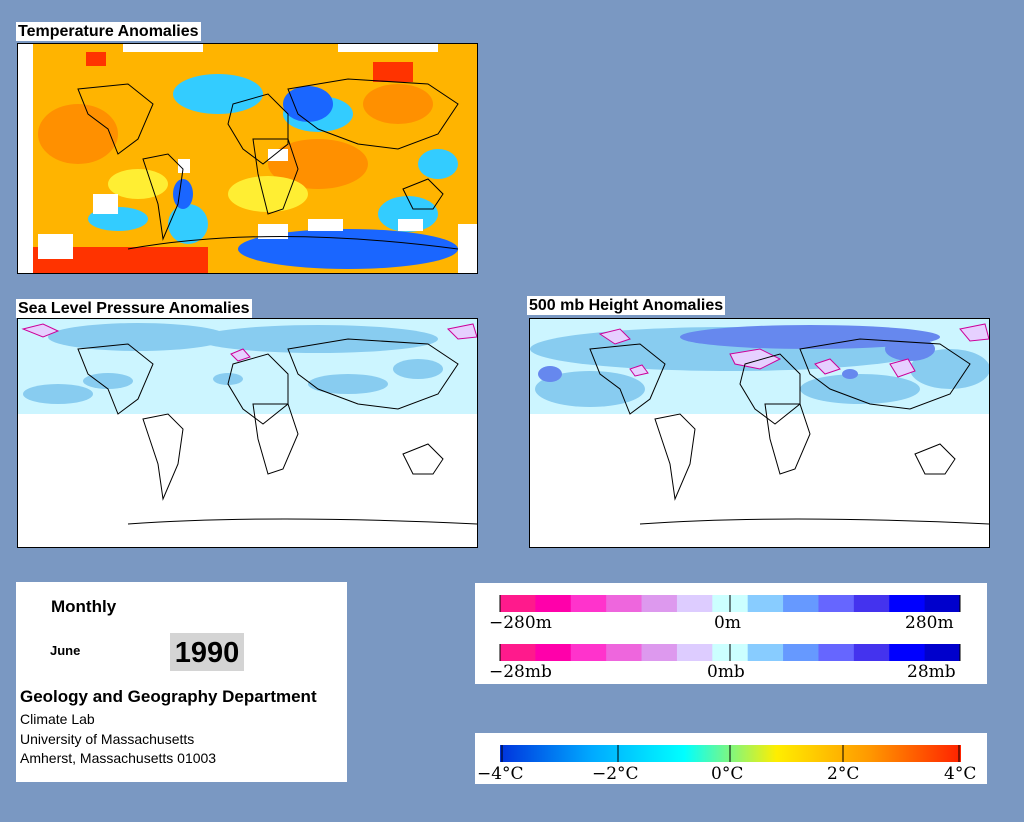  What do you see at coordinates (247, 158) in the screenshot?
I see `temperature-anomaly-map` at bounding box center [247, 158].